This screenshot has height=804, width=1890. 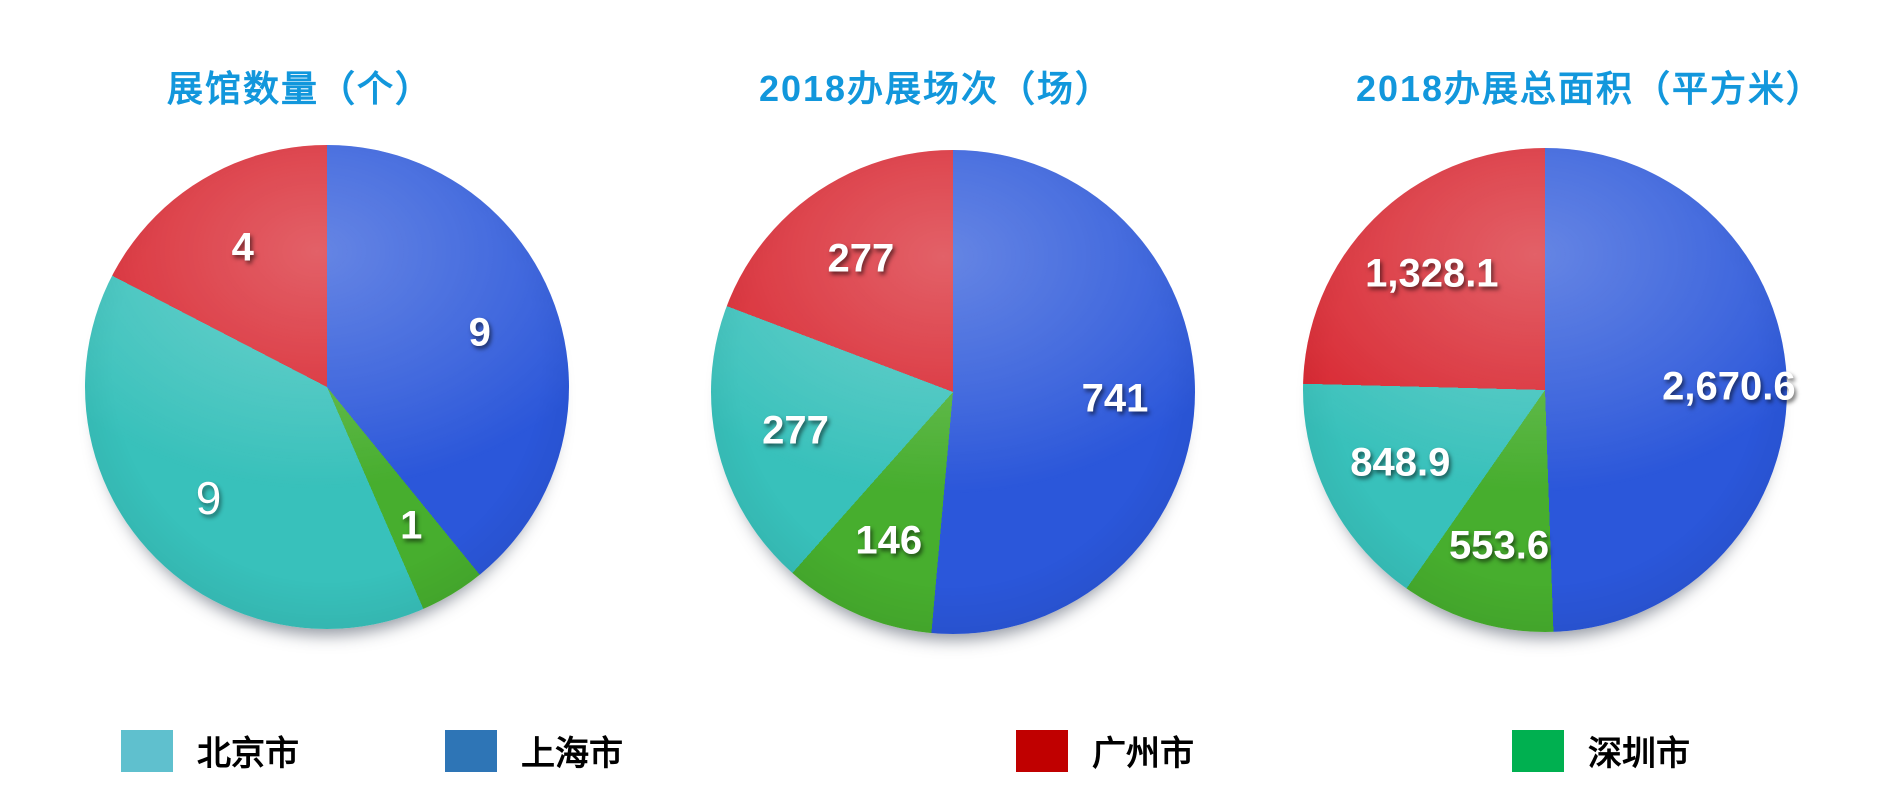 I want to click on legend-label-guangzhou: 广州市, so click(x=1143, y=754).